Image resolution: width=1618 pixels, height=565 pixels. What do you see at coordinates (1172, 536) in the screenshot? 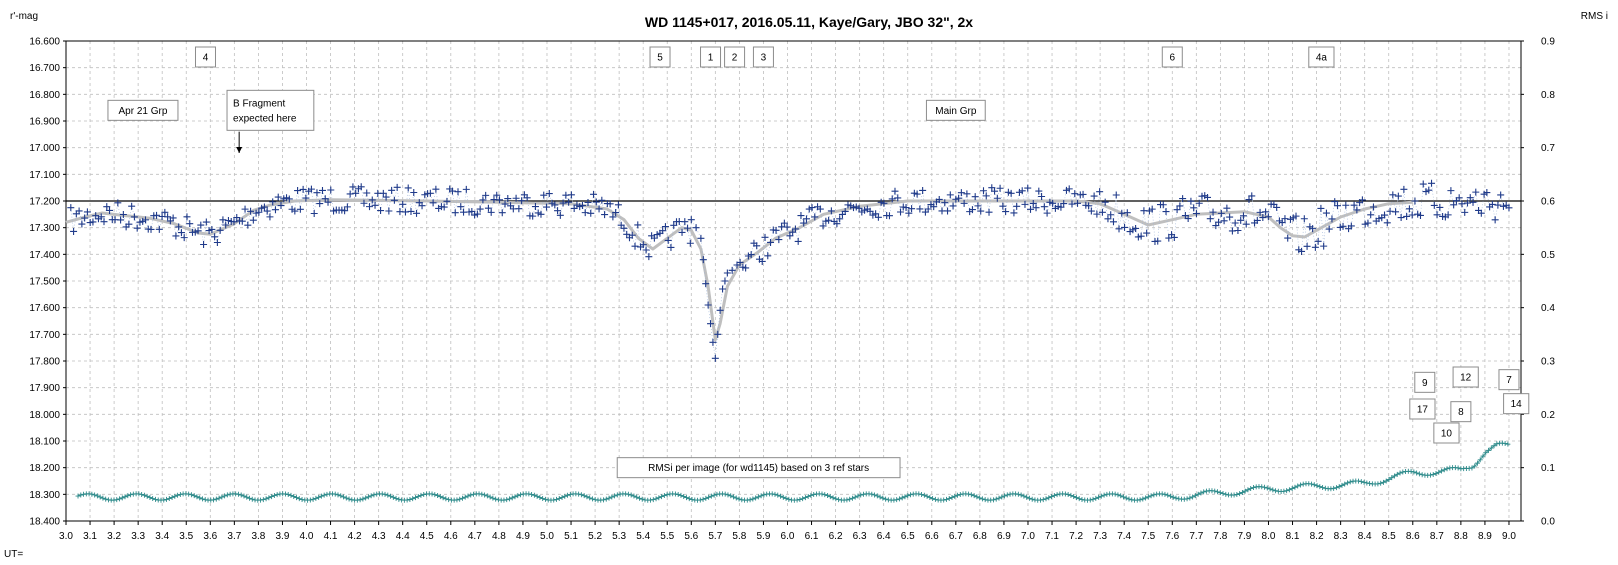
I see `x-tick-label: 7.6` at bounding box center [1172, 536].